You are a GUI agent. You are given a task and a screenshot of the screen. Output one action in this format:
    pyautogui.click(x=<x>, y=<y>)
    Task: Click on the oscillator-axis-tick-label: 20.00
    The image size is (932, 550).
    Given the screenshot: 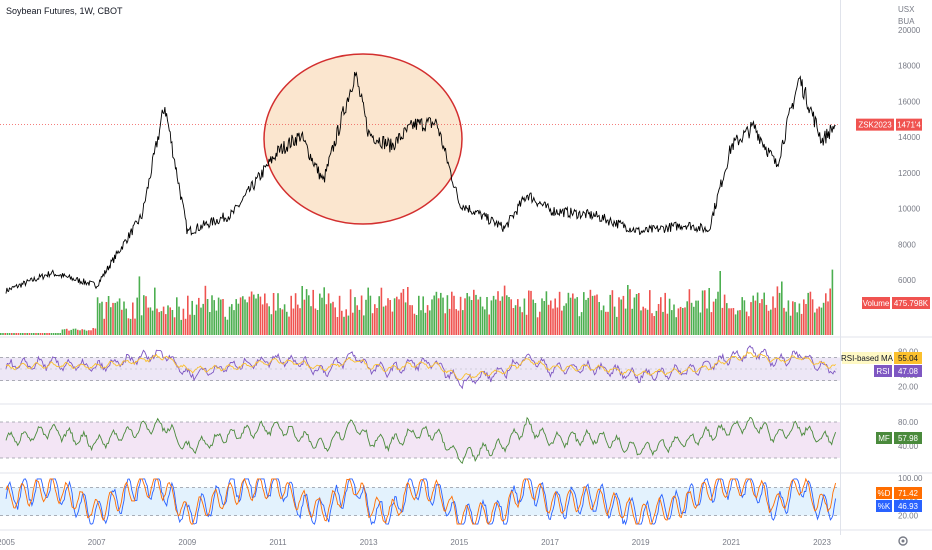 What is the action you would take?
    pyautogui.click(x=908, y=516)
    